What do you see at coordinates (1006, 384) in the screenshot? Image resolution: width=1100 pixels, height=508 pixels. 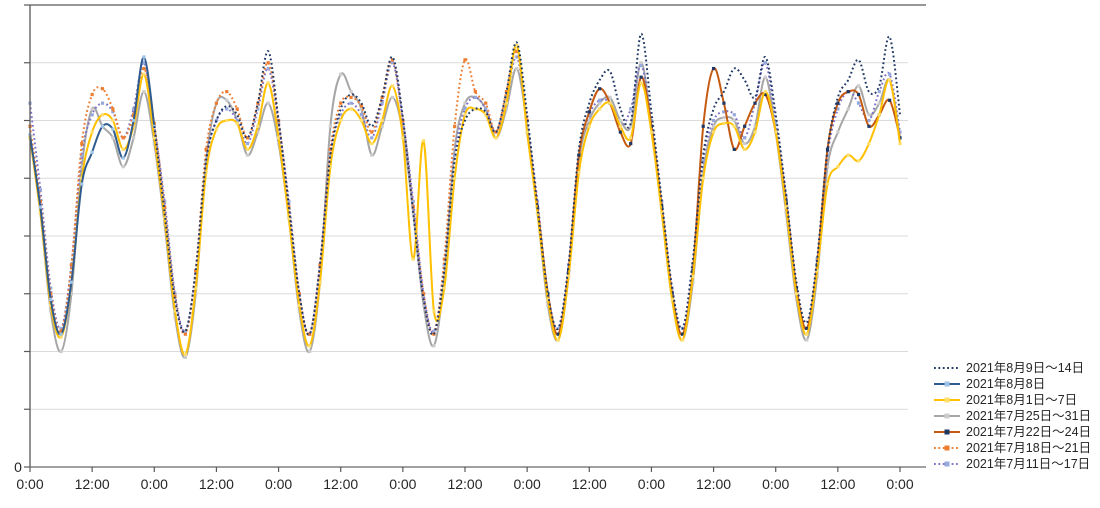 I see `legend-label: 2021年8月8日` at bounding box center [1006, 384].